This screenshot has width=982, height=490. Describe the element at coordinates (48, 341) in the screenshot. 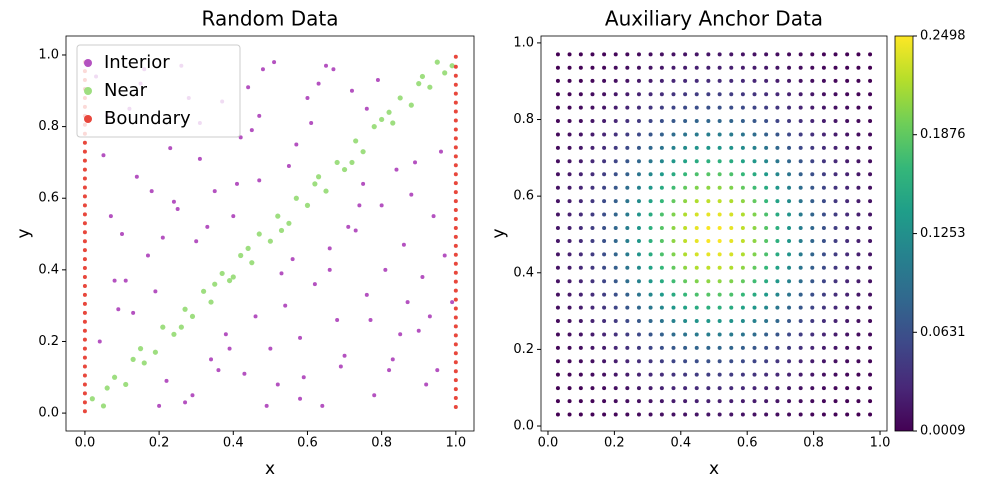

I see `y-tick-label: 0.2` at that location.